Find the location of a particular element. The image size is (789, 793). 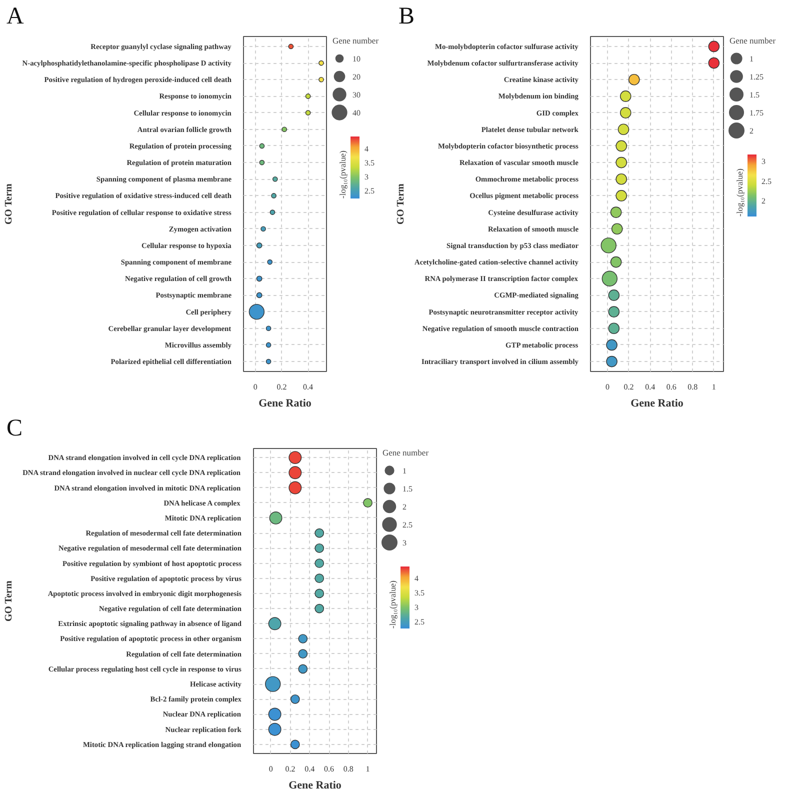

legend-label: 10 is located at coordinates (356, 59).